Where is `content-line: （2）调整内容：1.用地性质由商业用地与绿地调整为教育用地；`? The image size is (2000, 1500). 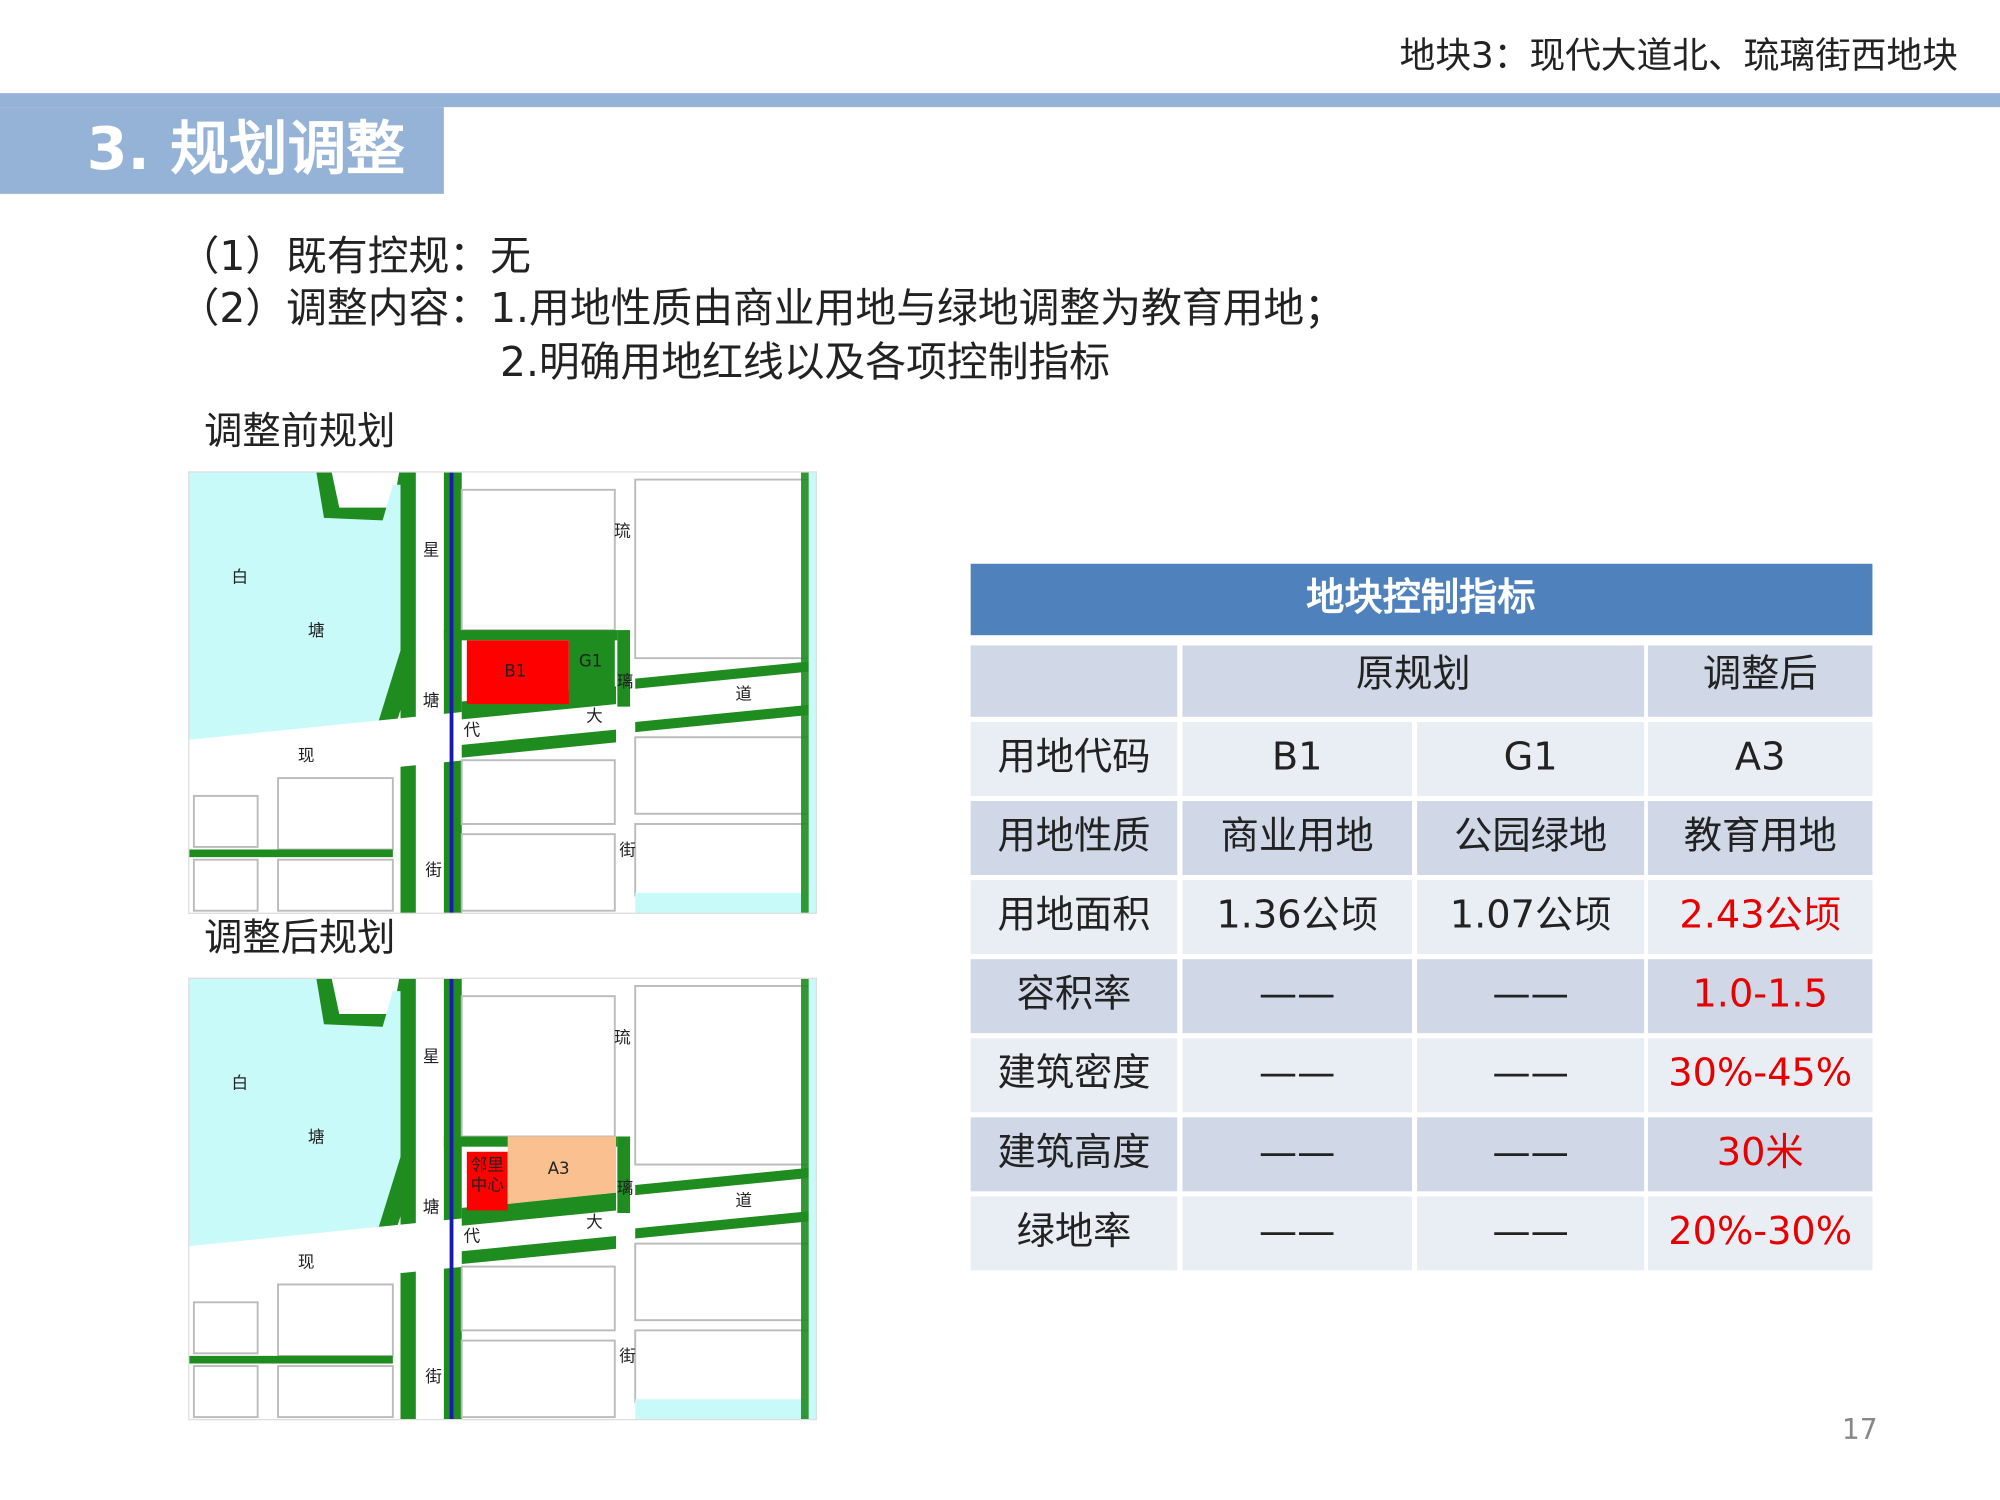 content-line: （2）调整内容：1.用地性质由商业用地与绿地调整为教育用地； is located at coordinates (762, 308).